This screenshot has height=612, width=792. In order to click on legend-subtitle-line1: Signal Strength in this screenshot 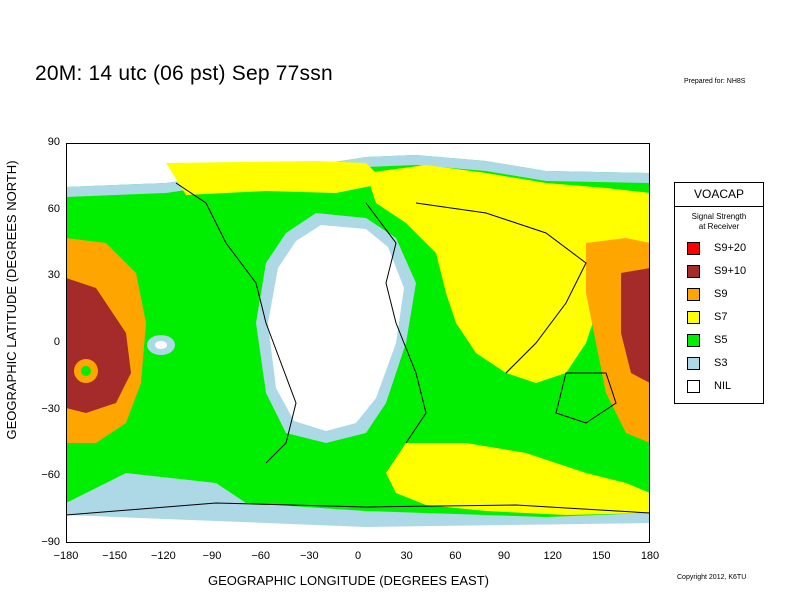, I will do `click(719, 216)`.